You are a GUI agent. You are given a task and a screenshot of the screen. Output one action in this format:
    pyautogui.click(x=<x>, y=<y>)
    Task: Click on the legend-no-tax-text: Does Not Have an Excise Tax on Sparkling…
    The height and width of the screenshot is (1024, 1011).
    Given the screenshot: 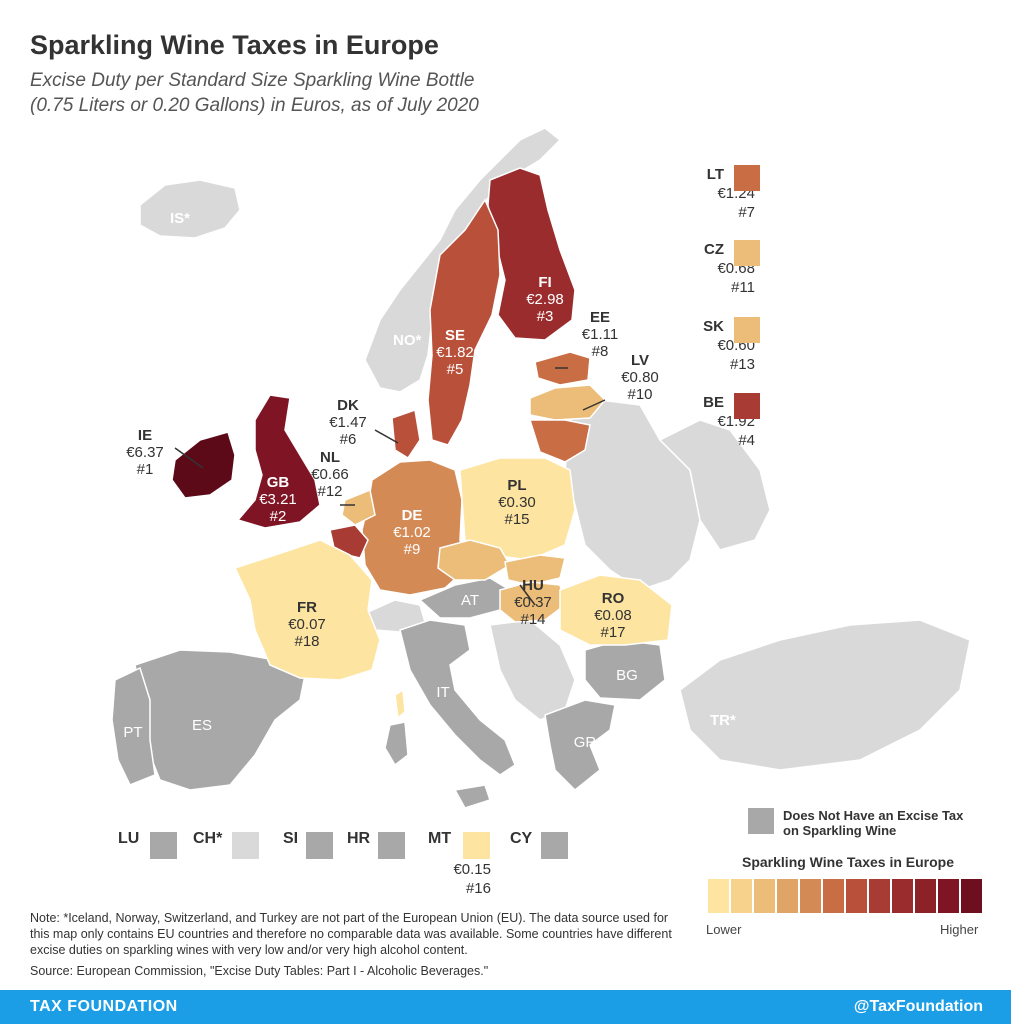 What is the action you would take?
    pyautogui.click(x=873, y=823)
    